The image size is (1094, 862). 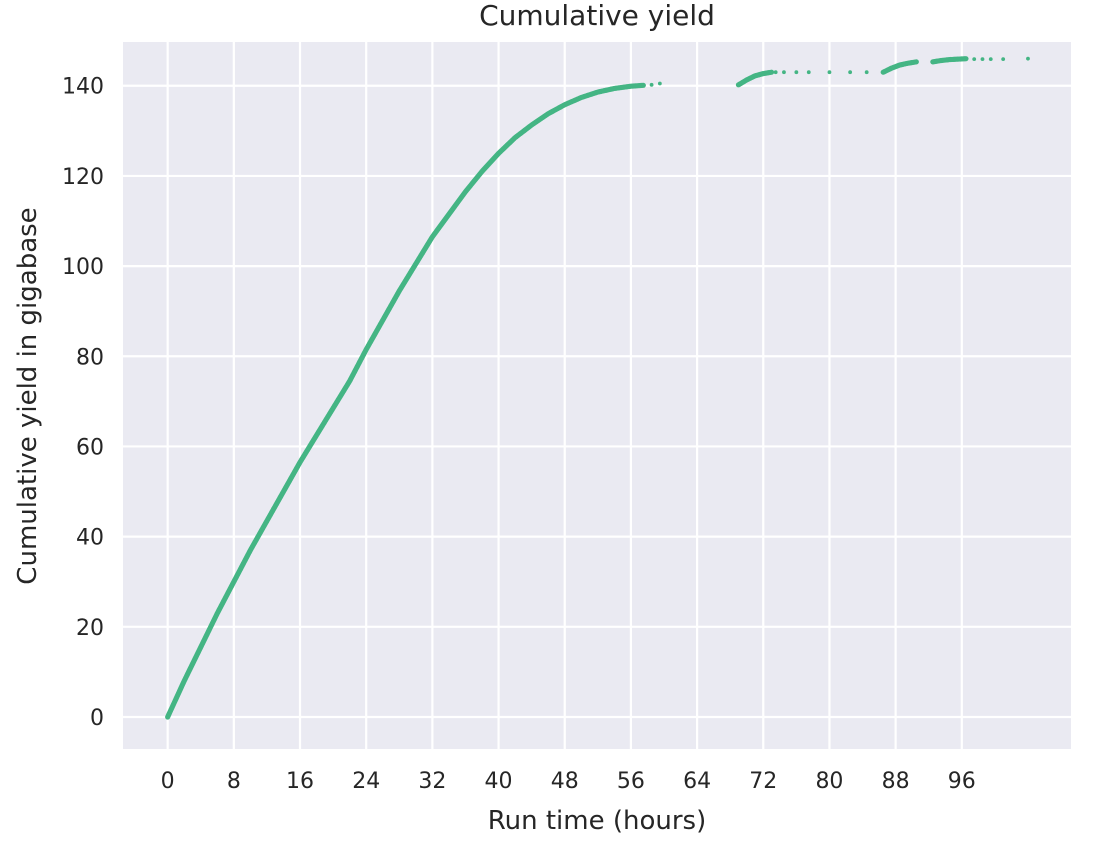 I want to click on y-tick-label: 40, so click(x=90, y=538).